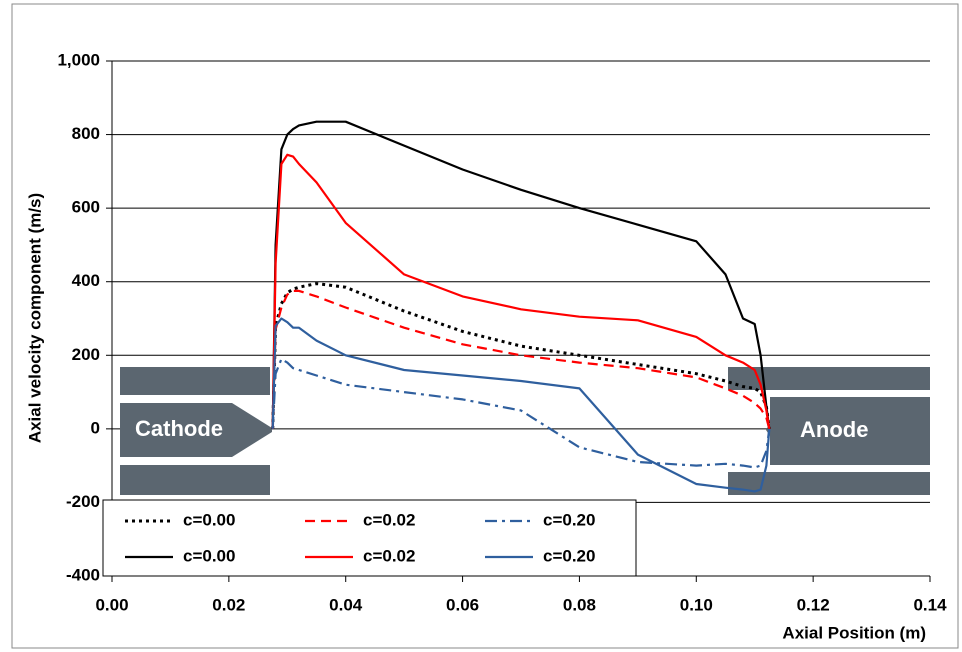 The height and width of the screenshot is (652, 962). What do you see at coordinates (195, 480) in the screenshot?
I see `cathode-bottom` at bounding box center [195, 480].